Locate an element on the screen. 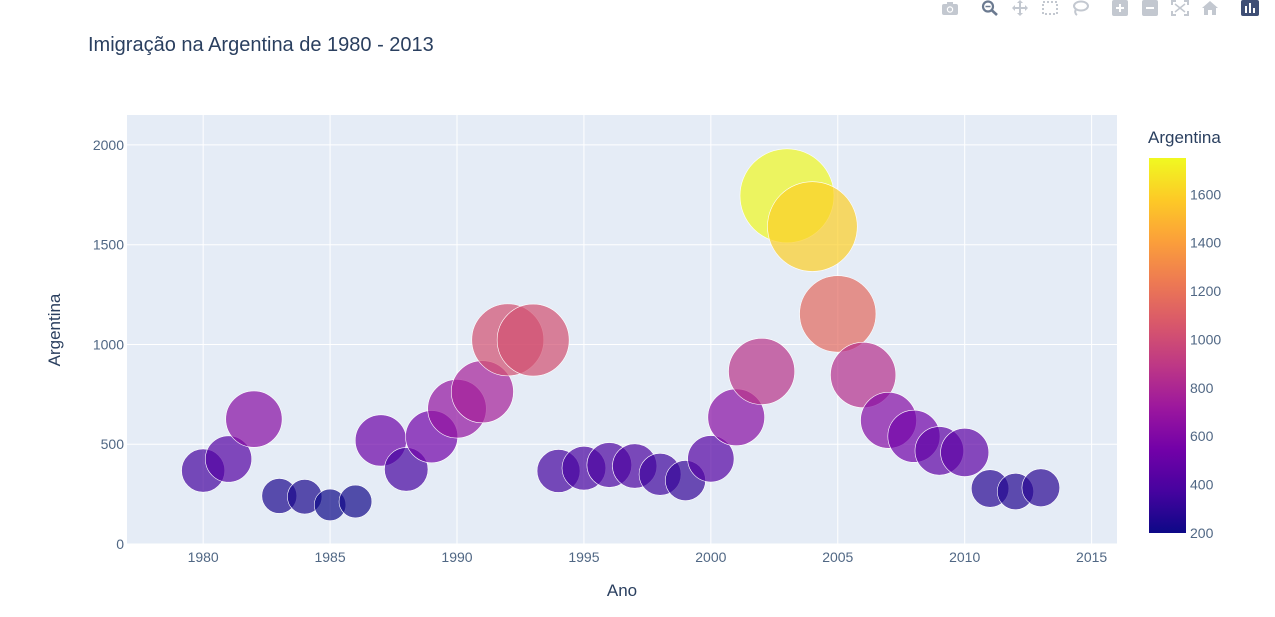  x-tick-label: 2010 is located at coordinates (964, 557).